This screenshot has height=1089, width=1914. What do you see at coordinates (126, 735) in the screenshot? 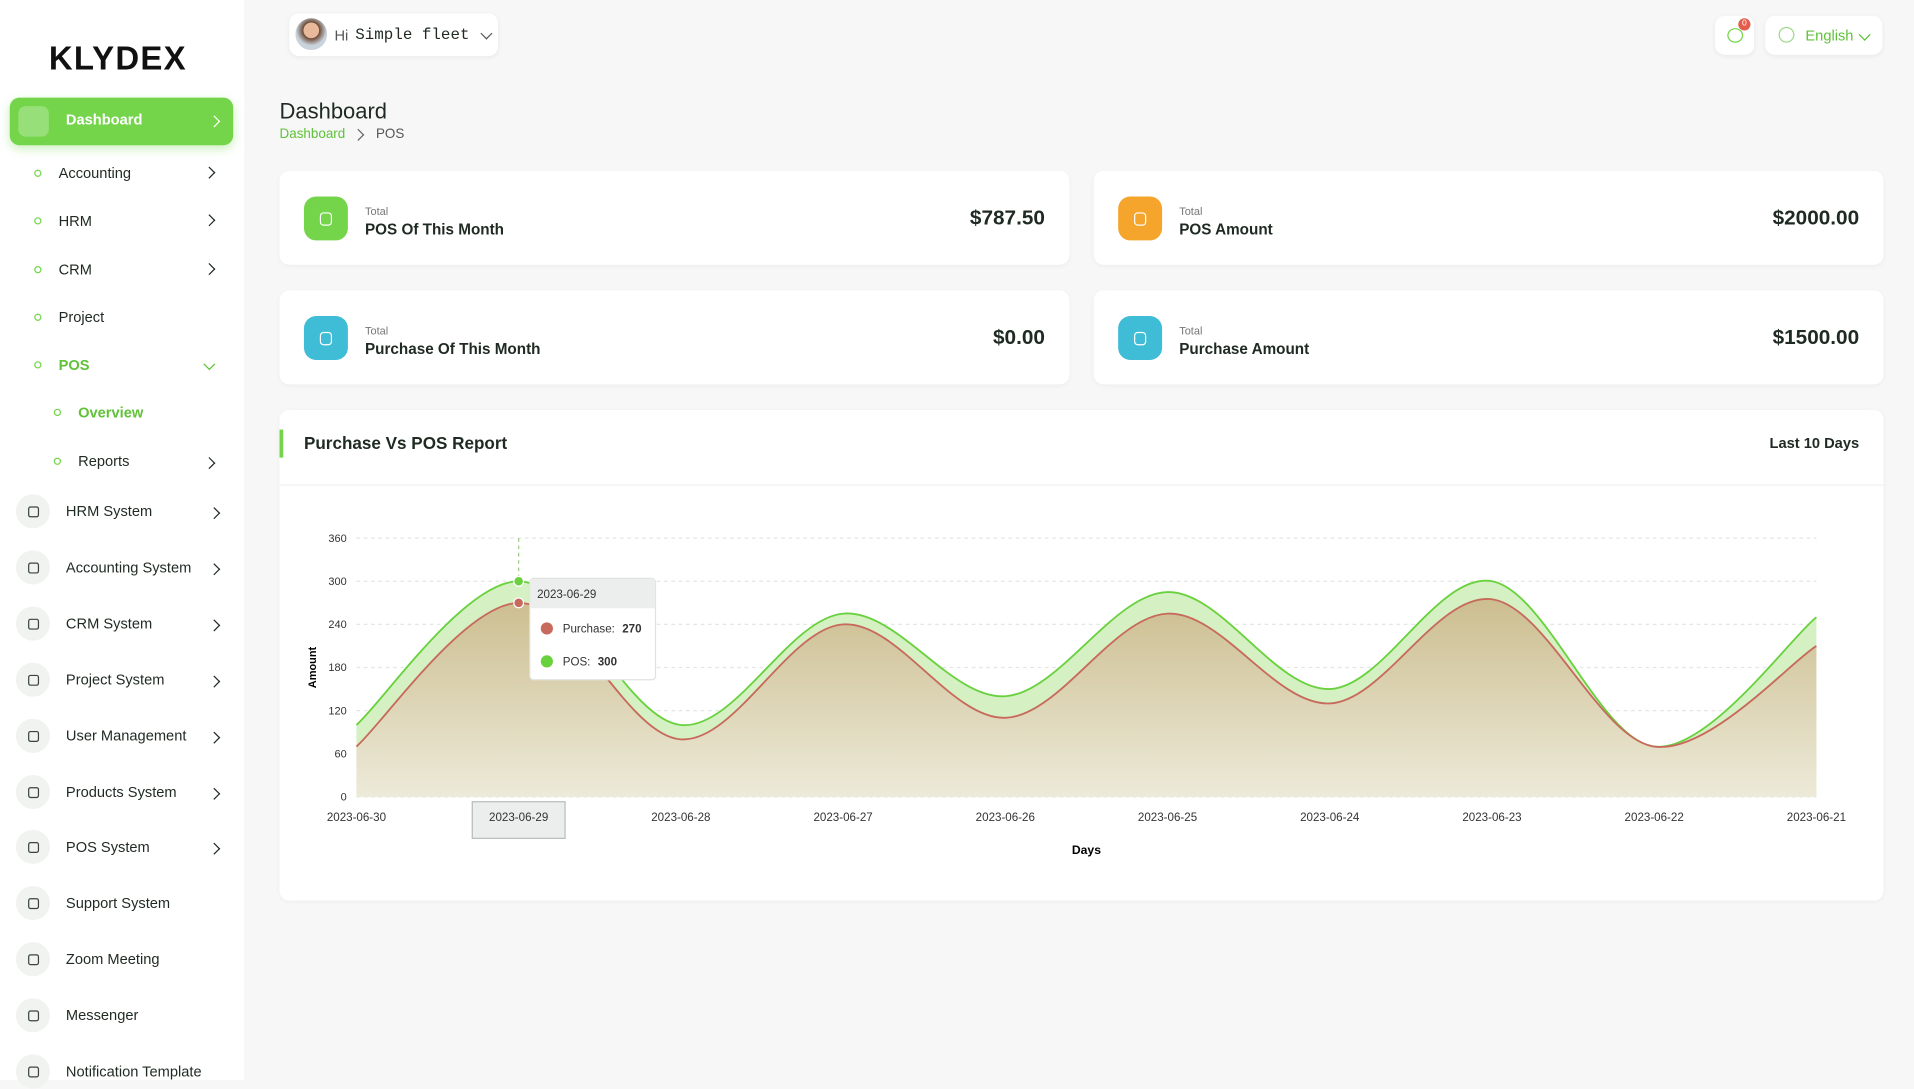
I see `nav-label: User Management` at bounding box center [126, 735].